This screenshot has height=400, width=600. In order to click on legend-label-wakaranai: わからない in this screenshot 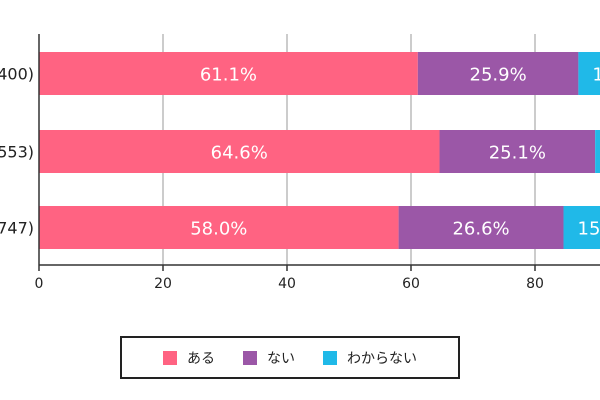, I will do `click(382, 358)`.